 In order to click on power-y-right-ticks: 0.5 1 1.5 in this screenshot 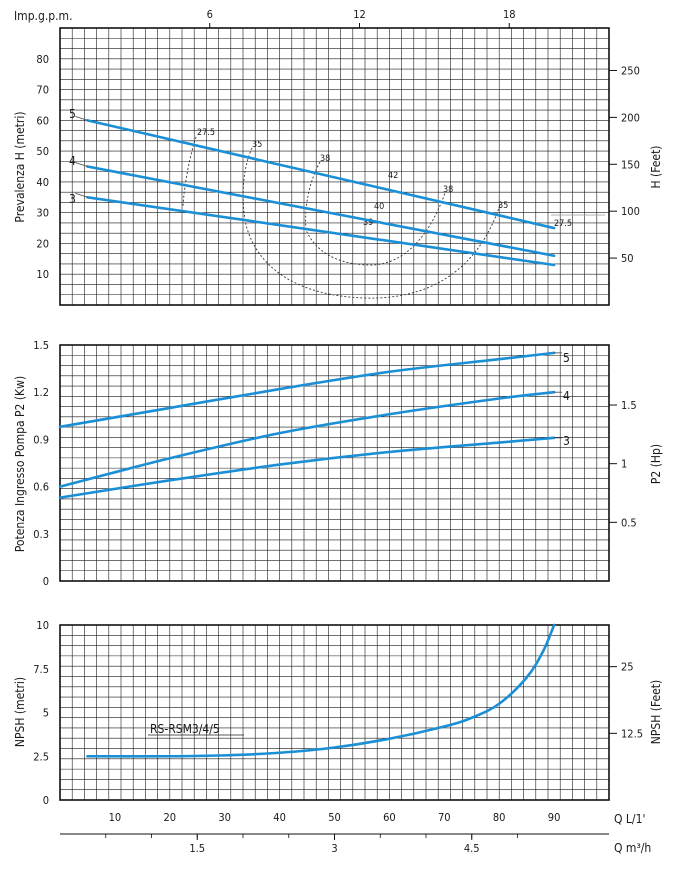, I will do `click(623, 464)`.